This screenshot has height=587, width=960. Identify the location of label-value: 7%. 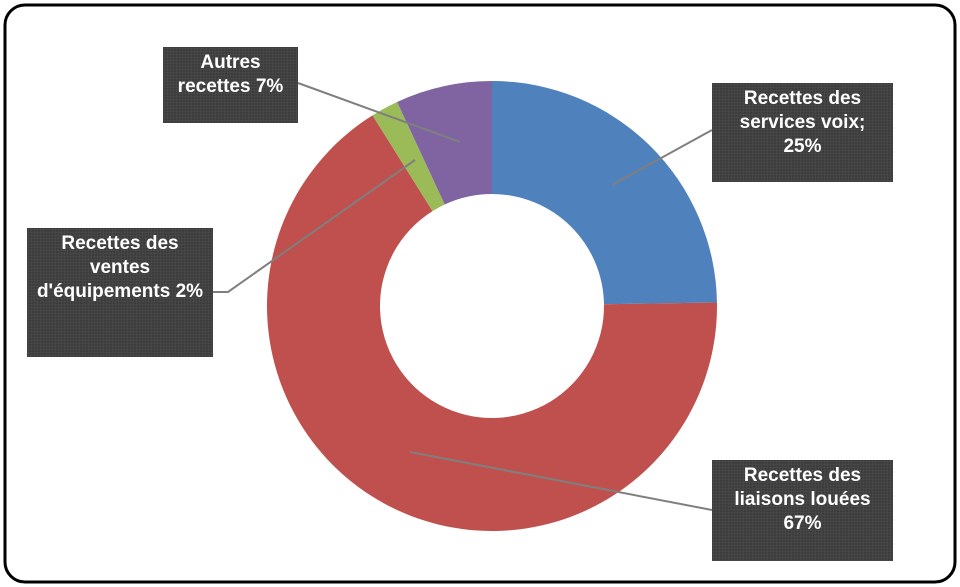
(269, 86).